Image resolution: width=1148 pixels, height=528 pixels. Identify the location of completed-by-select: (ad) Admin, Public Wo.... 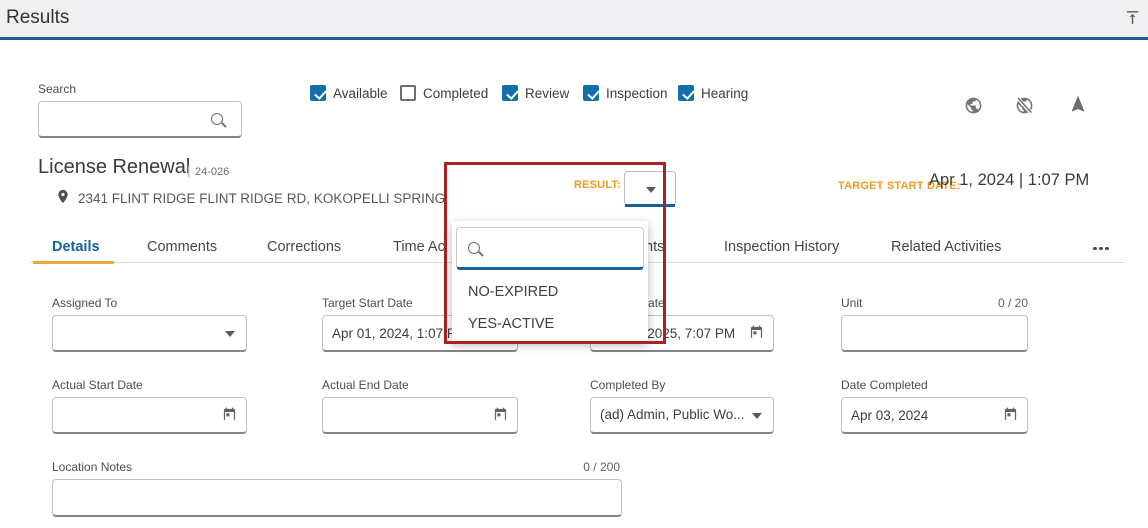
(682, 415).